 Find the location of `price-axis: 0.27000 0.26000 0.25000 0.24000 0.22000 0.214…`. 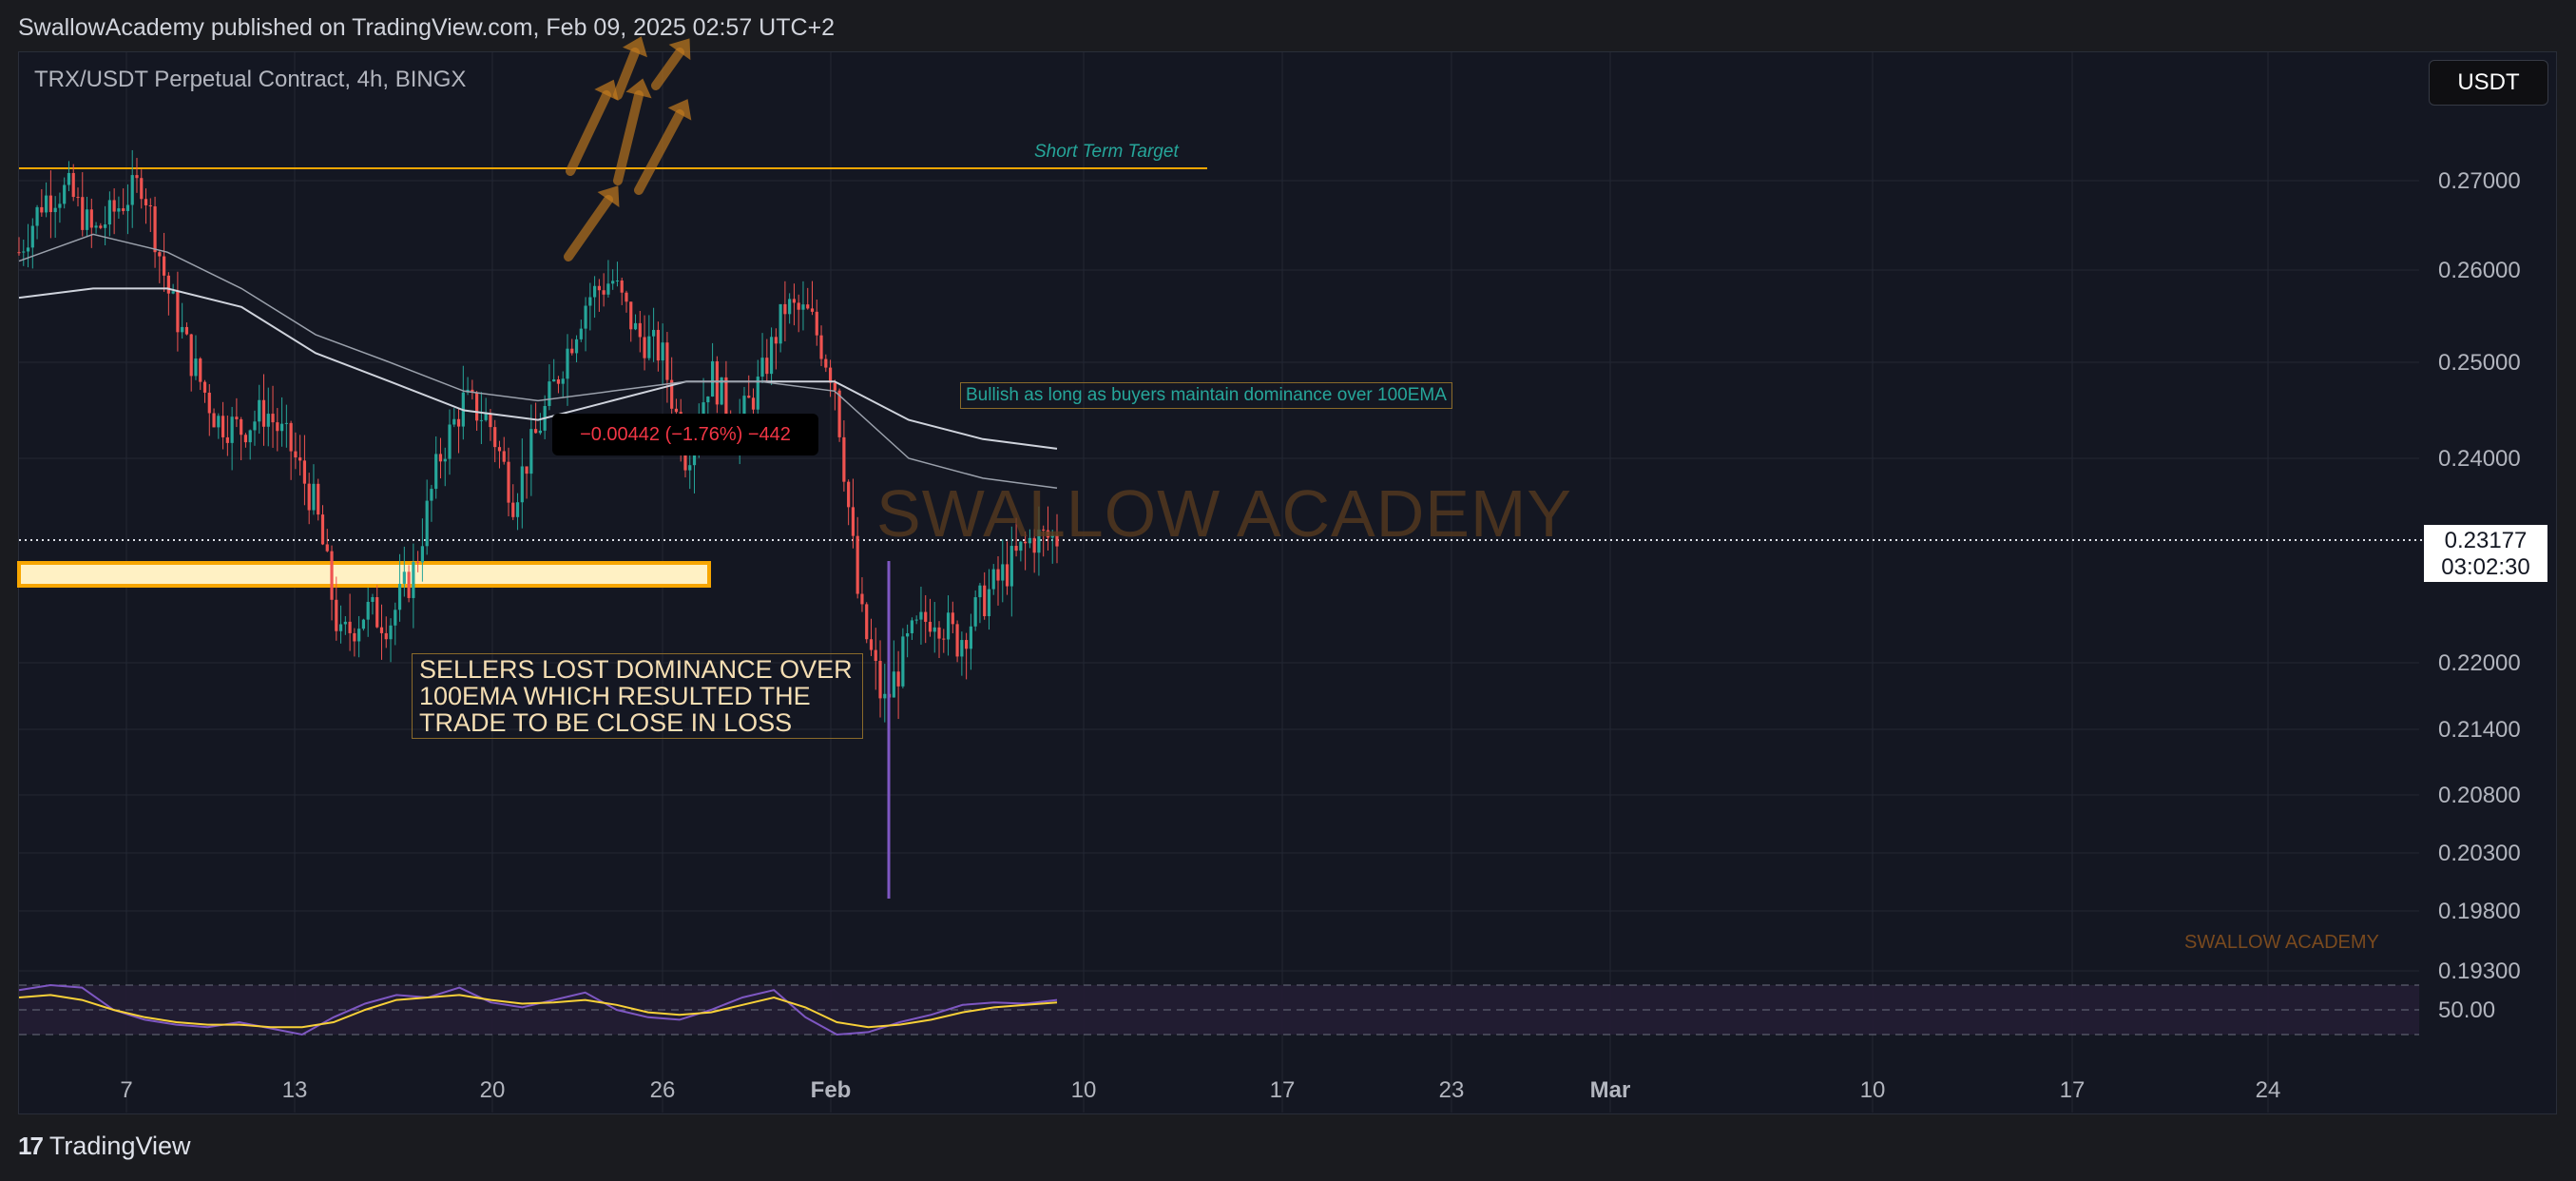

price-axis: 0.27000 0.26000 0.25000 0.24000 0.22000 0.214… is located at coordinates (2479, 576).